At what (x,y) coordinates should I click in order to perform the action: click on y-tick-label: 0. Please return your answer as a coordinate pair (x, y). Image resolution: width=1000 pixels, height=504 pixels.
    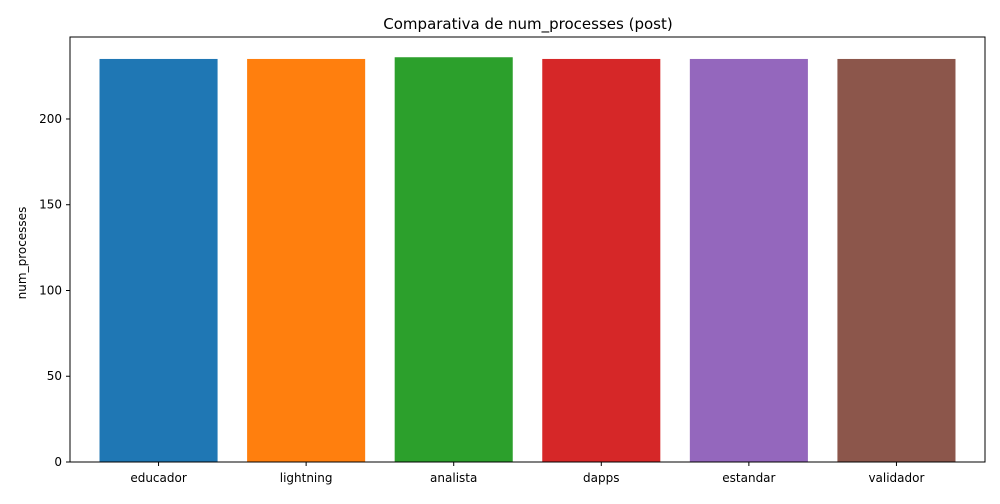
    Looking at the image, I should click on (58, 462).